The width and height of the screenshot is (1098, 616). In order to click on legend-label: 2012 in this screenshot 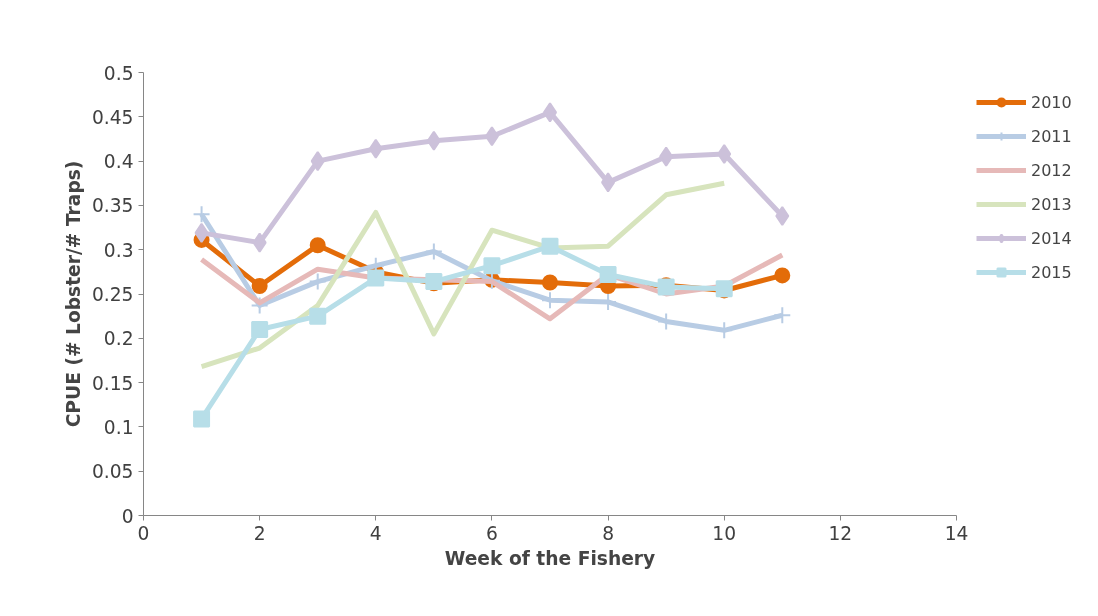, I will do `click(1051, 170)`.